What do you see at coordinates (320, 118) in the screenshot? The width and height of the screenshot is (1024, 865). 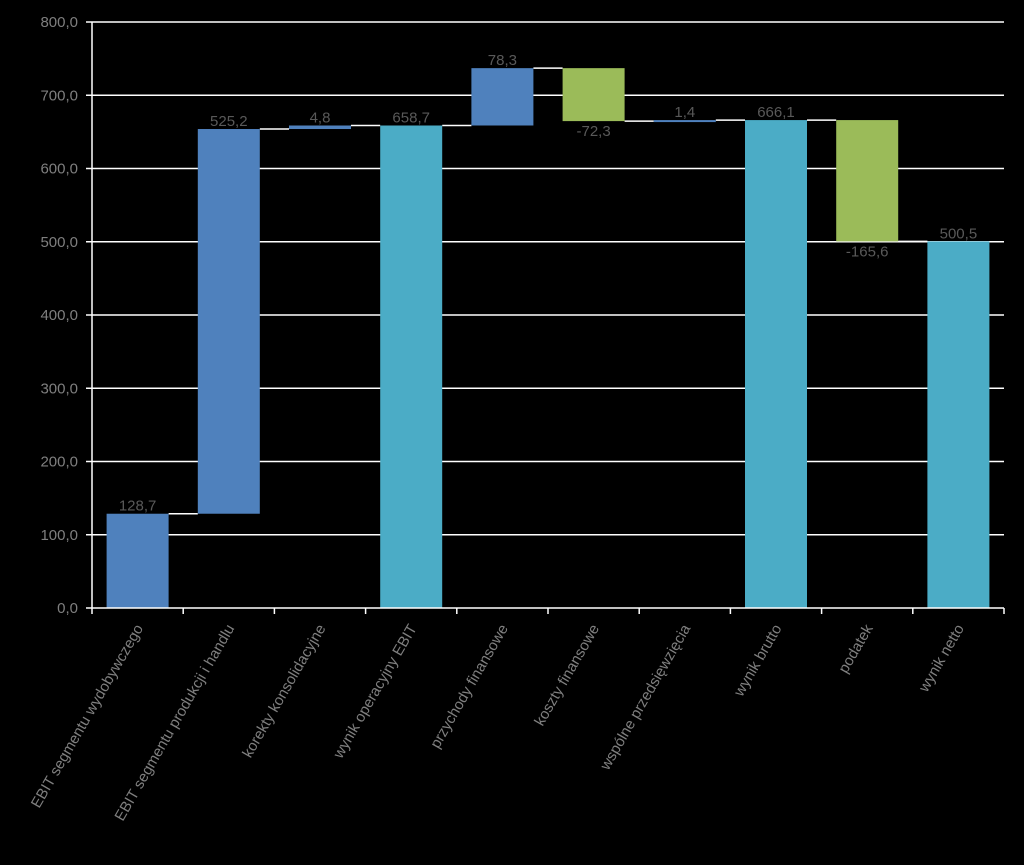 I see `data-label: 4,8` at bounding box center [320, 118].